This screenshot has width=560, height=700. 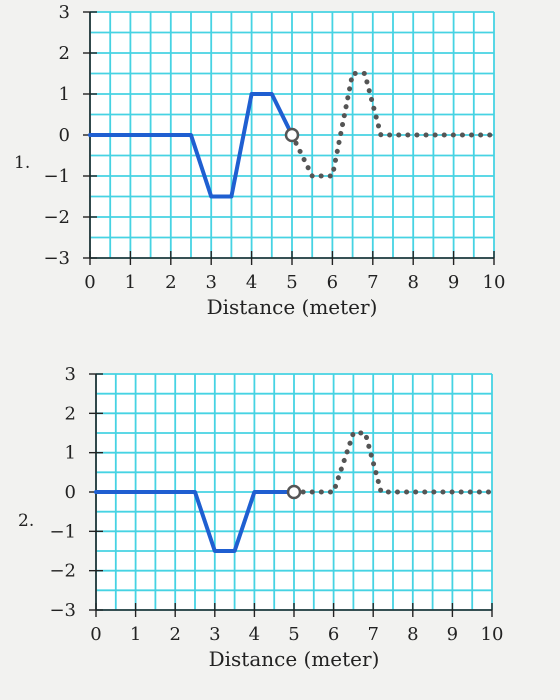 What do you see at coordinates (393, 125) in the screenshot?
I see `dotted-wave-line` at bounding box center [393, 125].